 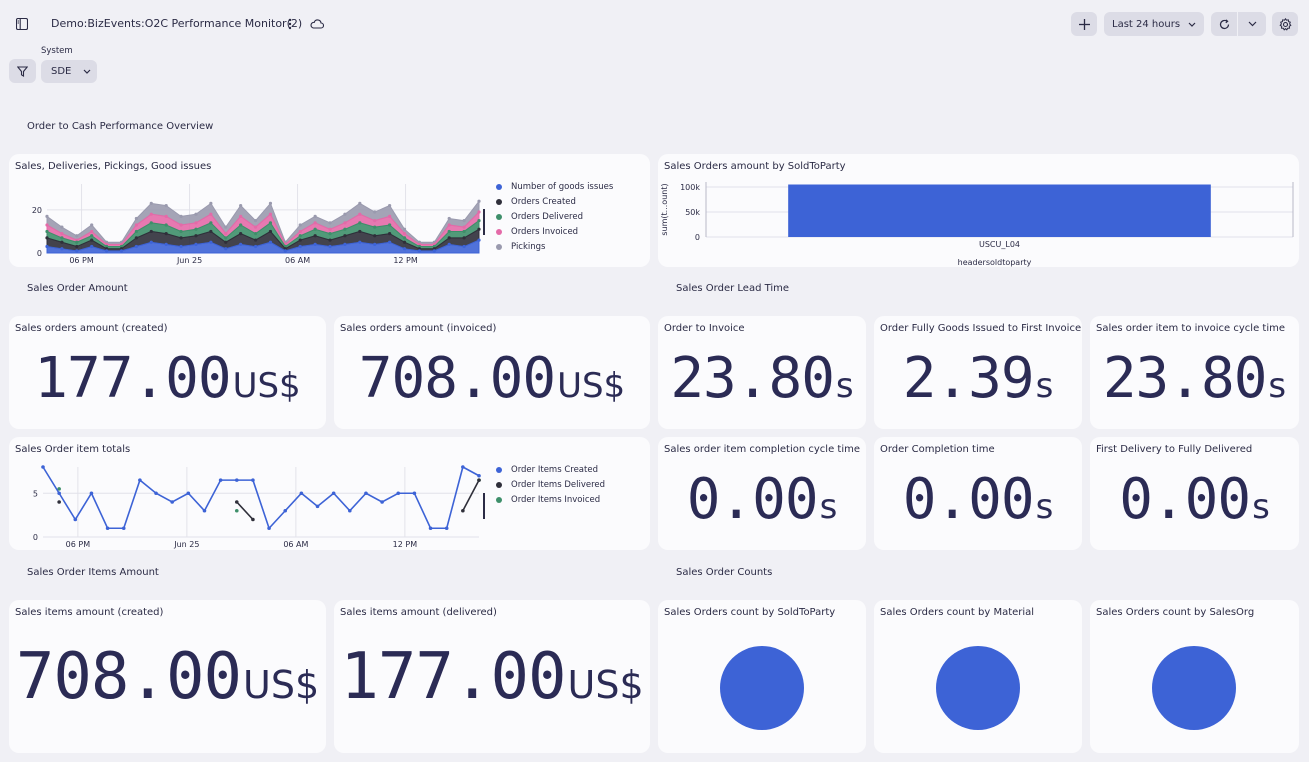 I want to click on legend-item: Order Items Delivered, so click(x=550, y=484).